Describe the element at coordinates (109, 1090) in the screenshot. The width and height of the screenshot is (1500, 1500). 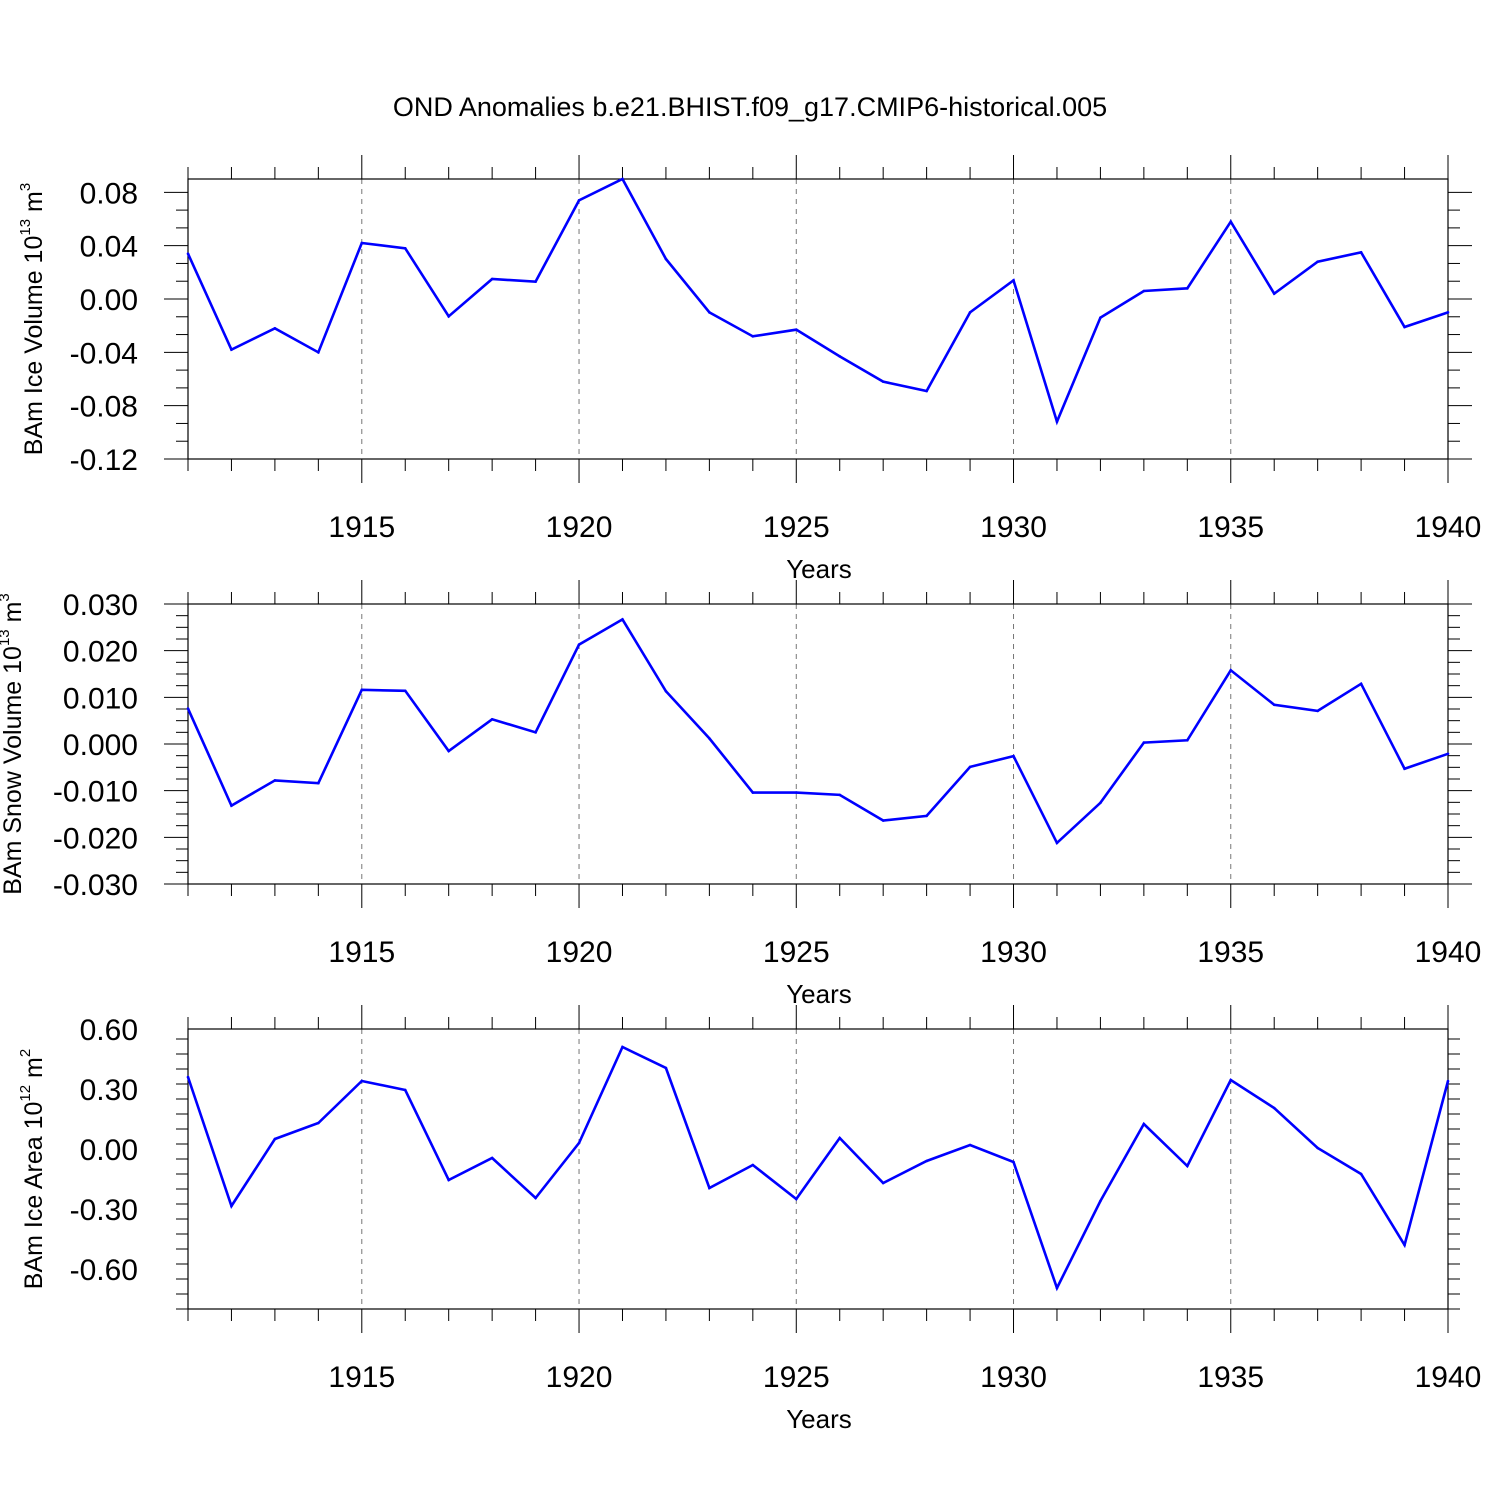
I see `y-tick-label: 0.30` at that location.